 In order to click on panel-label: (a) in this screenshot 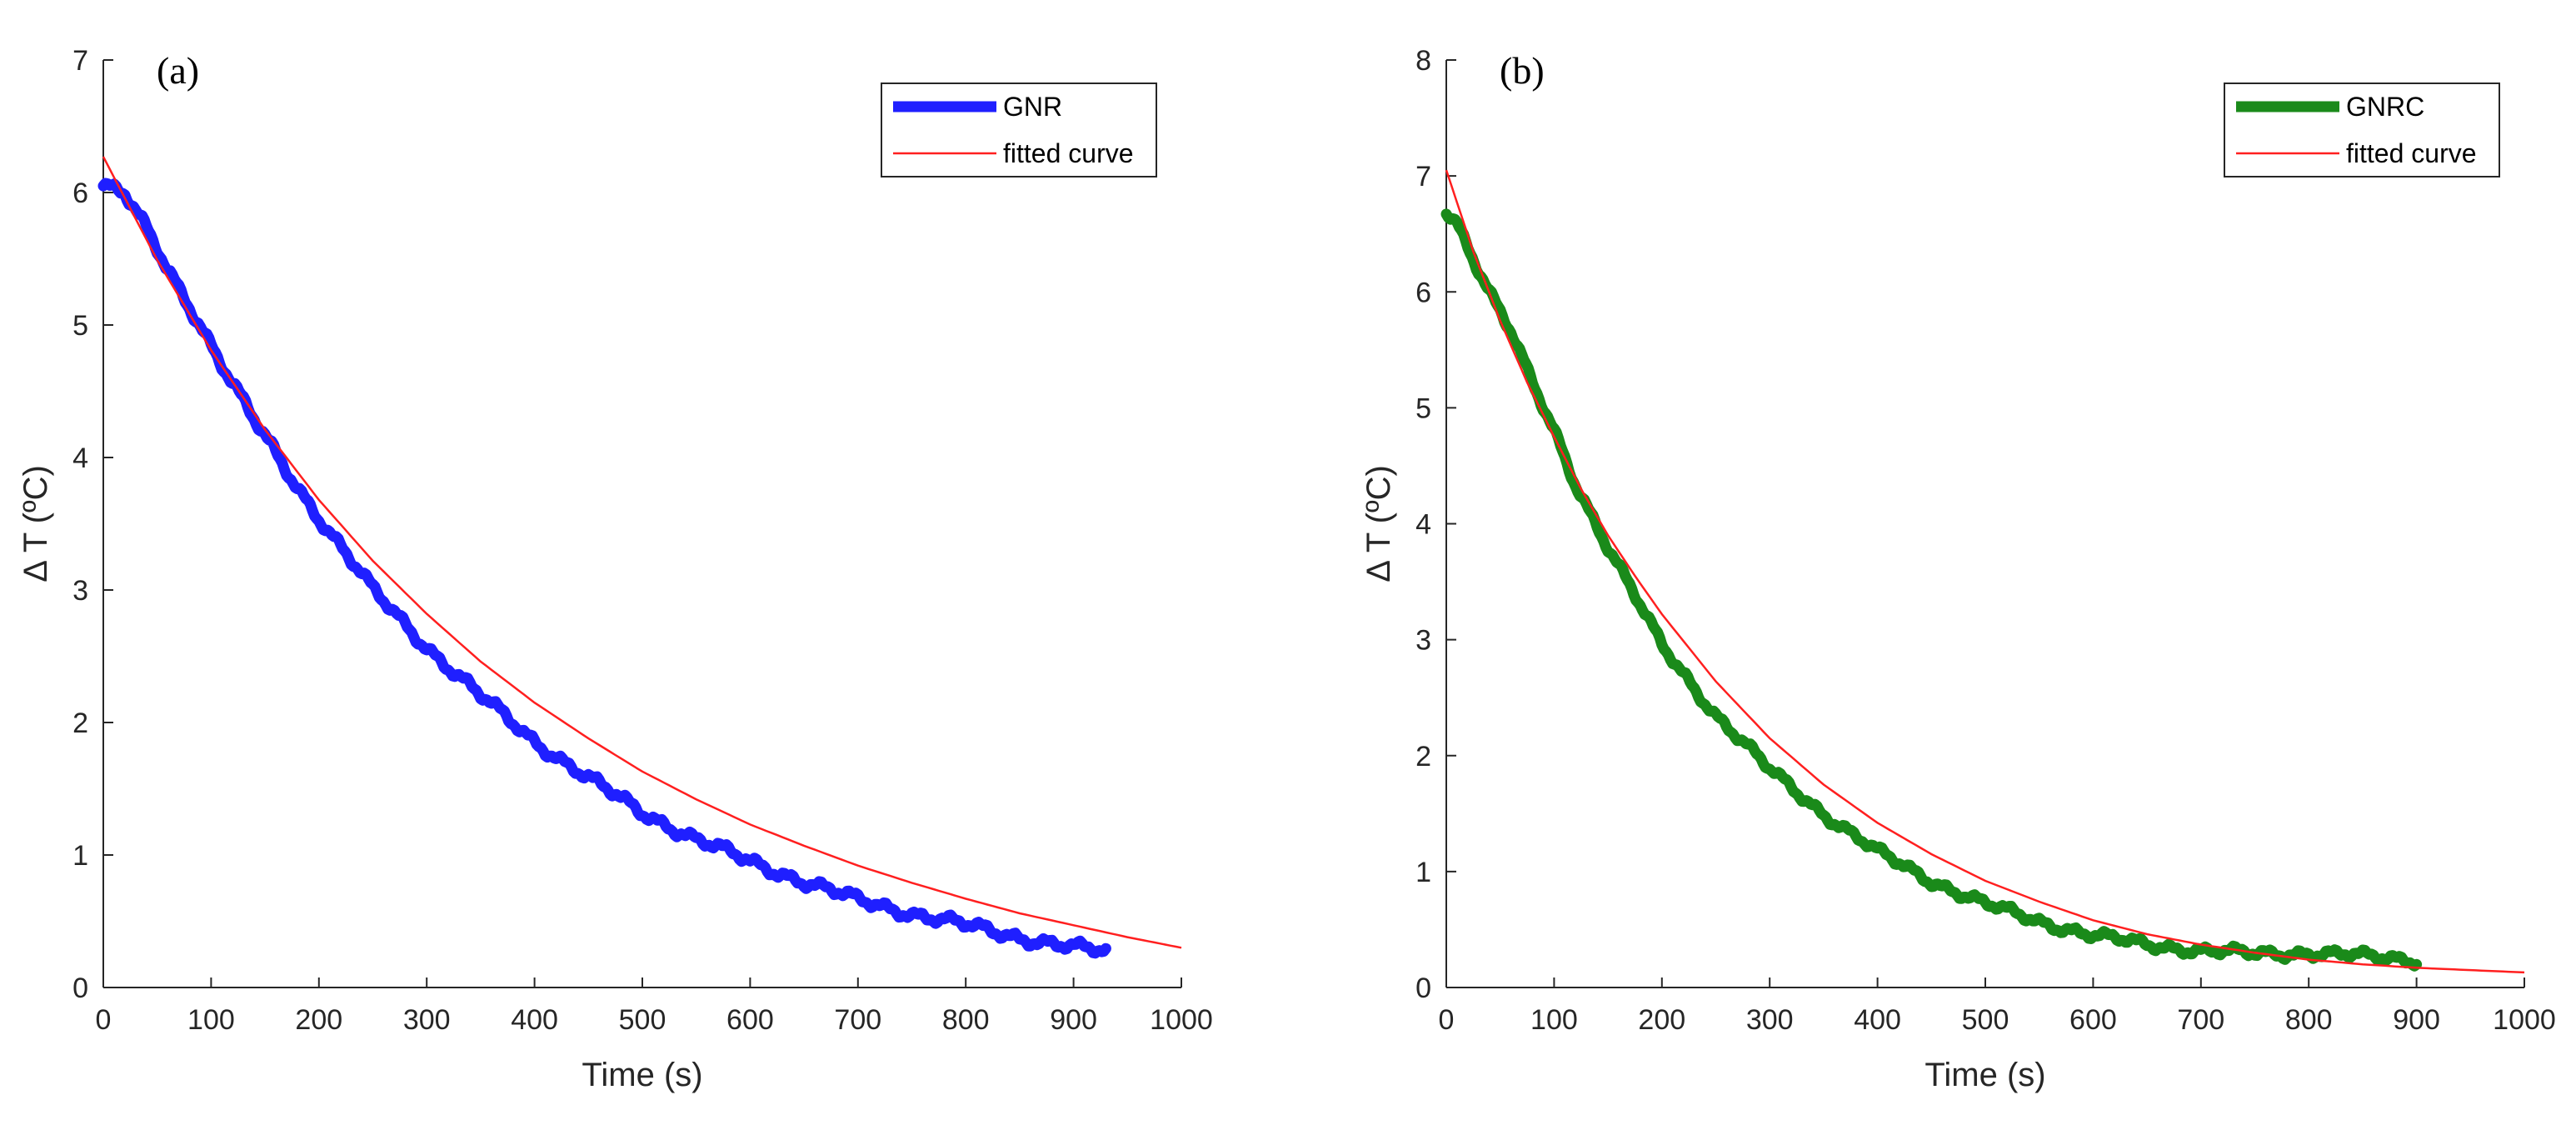, I will do `click(178, 70)`.